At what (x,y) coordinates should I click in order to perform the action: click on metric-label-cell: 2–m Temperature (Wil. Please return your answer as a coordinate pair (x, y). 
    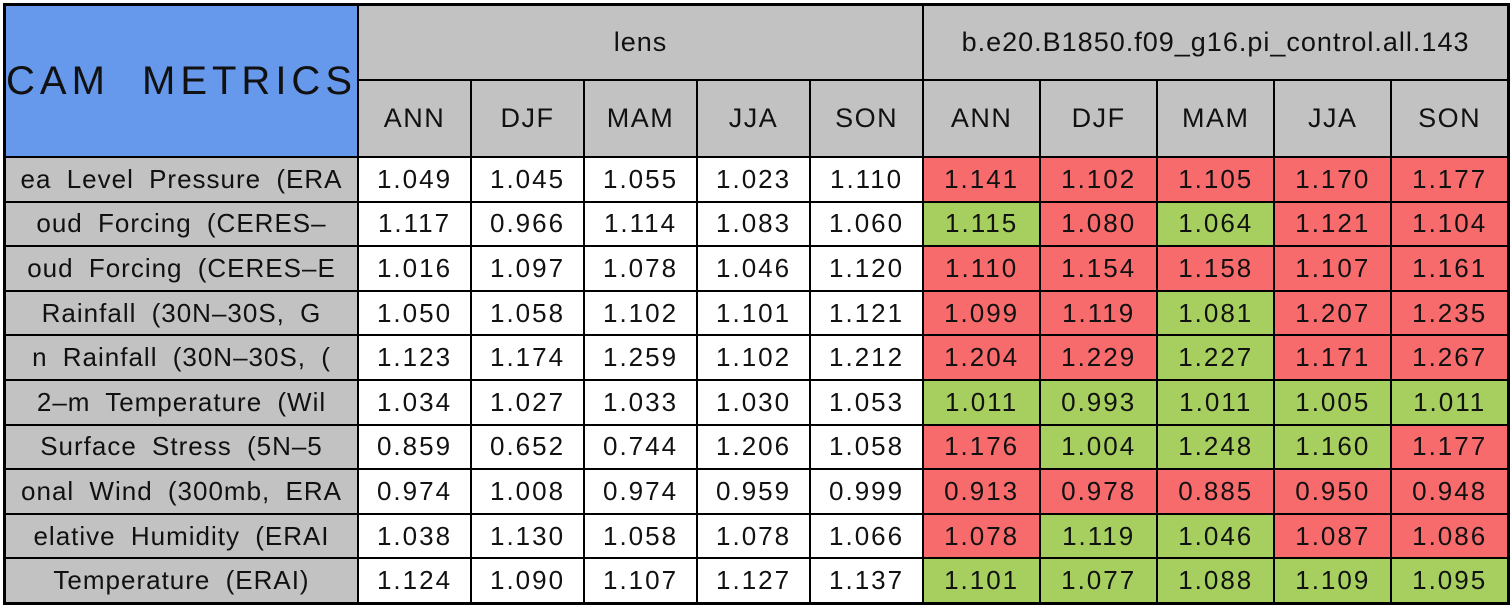
    Looking at the image, I should click on (181, 402).